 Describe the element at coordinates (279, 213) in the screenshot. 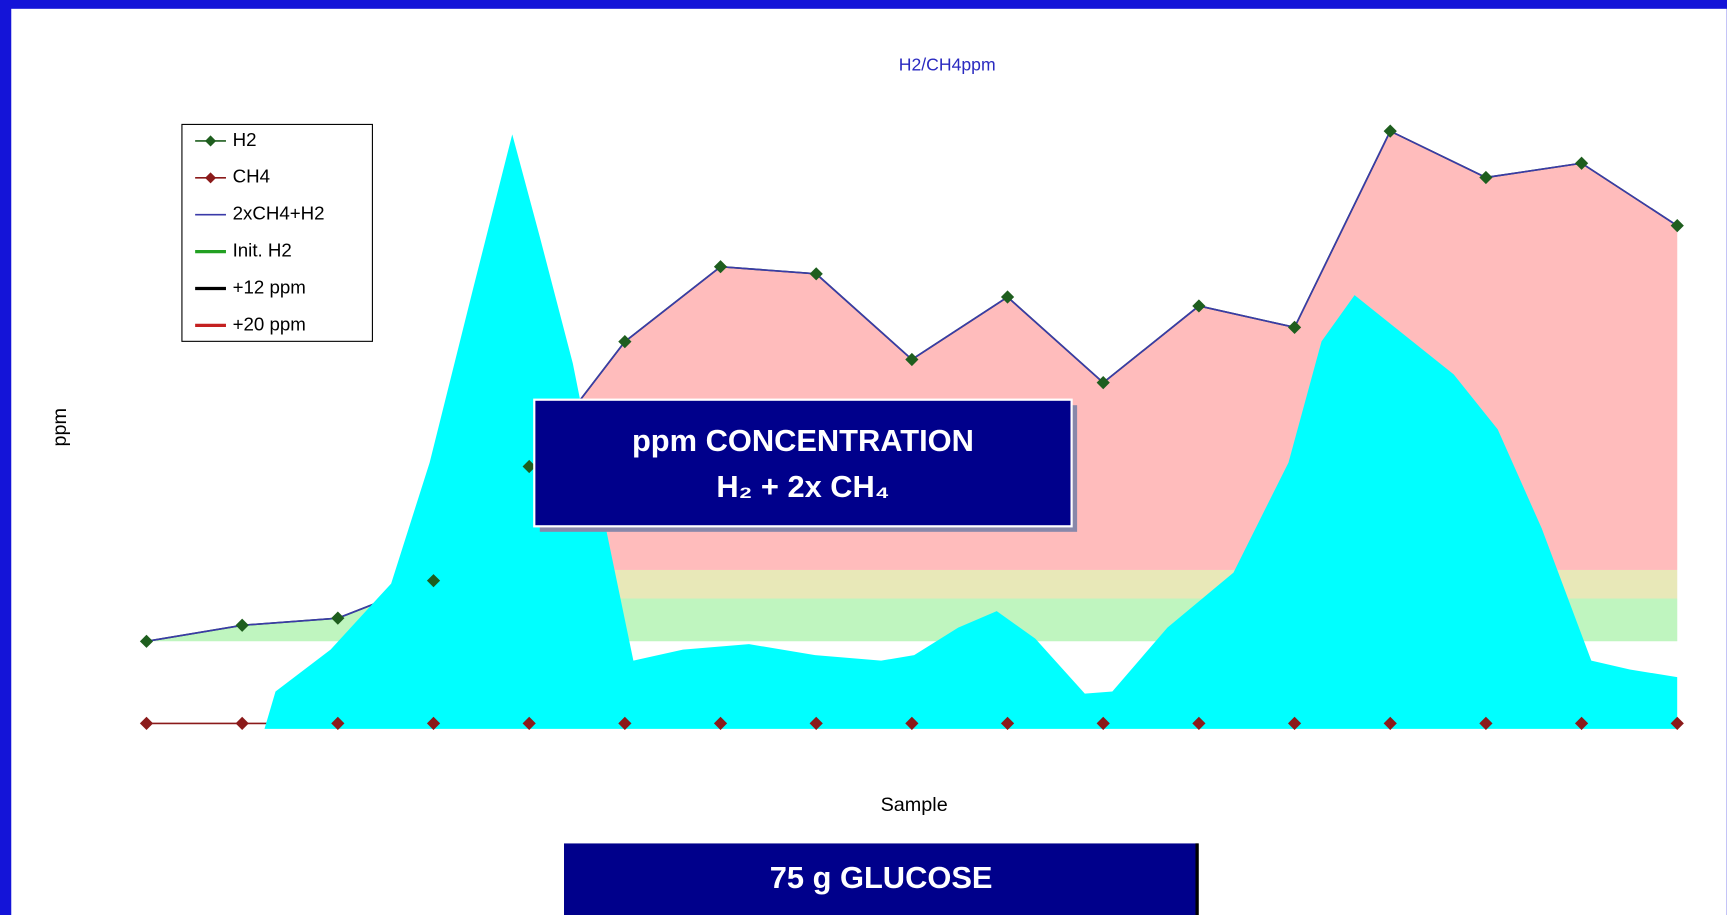

I see `legend-label: 2xCH4+H2` at that location.